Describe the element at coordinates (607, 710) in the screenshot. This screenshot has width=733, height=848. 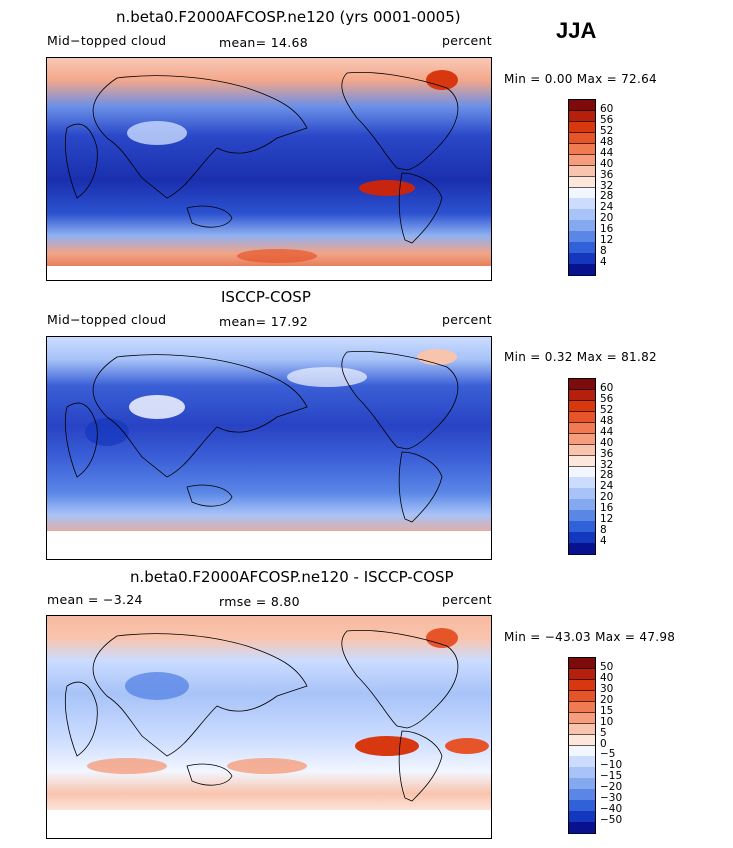
I see `colorbar-tick-label: 15` at that location.